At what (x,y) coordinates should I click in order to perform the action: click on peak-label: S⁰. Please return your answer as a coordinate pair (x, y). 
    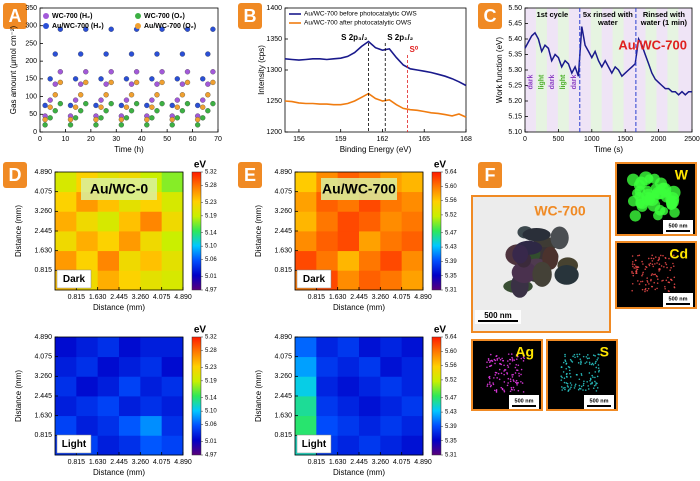
    Looking at the image, I should click on (414, 49).